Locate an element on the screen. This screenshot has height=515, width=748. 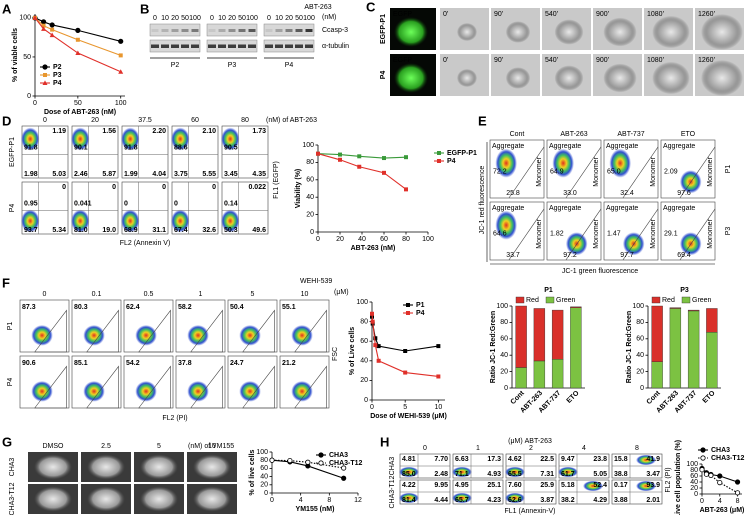
quadrant-value: 3.88 is located at coordinates (621, 500).